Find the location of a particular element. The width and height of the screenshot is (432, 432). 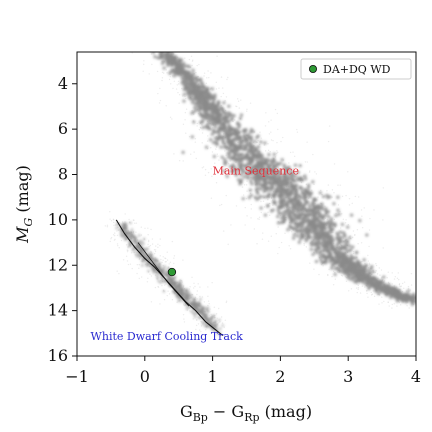

annotation-0: Main Sequence is located at coordinates (256, 171).